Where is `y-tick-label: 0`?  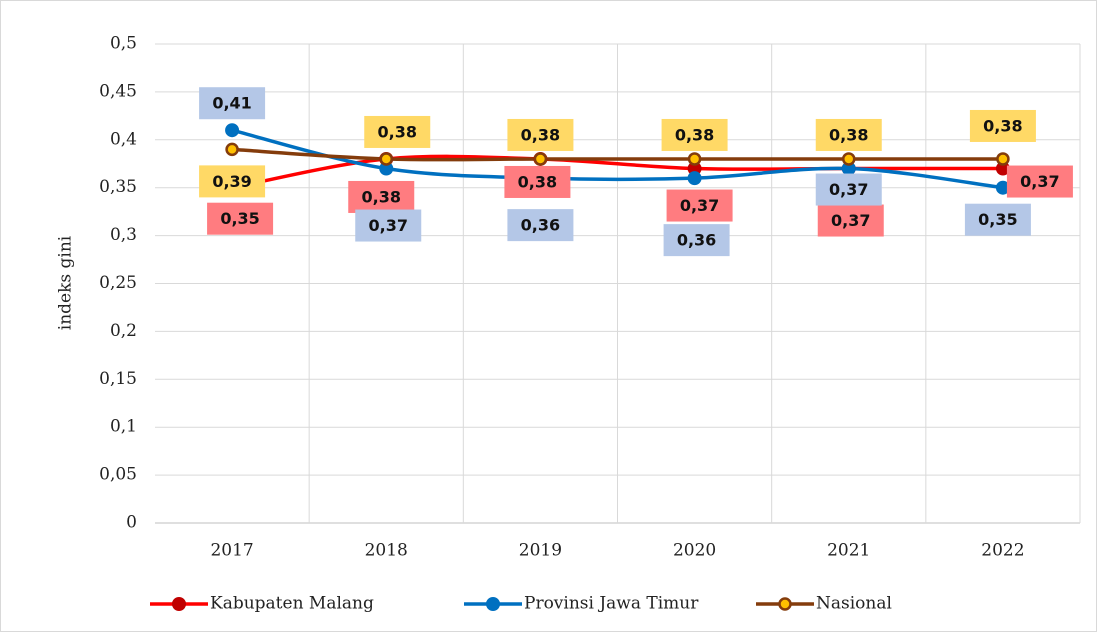
y-tick-label: 0 is located at coordinates (131, 523).